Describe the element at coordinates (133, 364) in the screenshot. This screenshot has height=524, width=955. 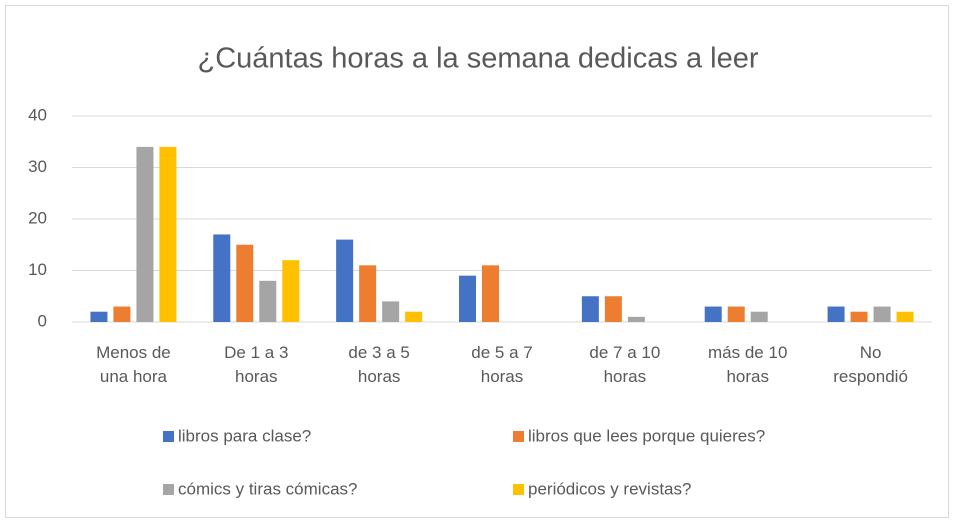
I see `x-tick-label: Menos de una hora` at that location.